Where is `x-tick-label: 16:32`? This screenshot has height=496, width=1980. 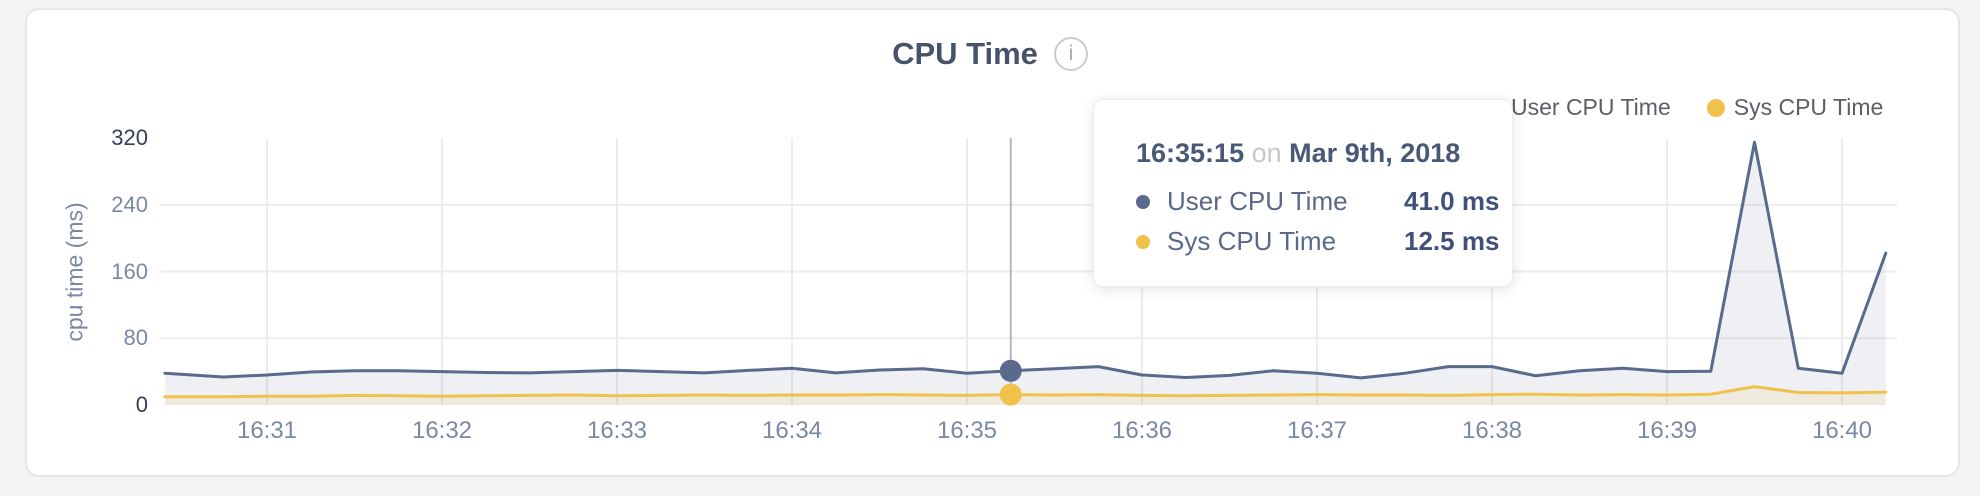
x-tick-label: 16:32 is located at coordinates (442, 430).